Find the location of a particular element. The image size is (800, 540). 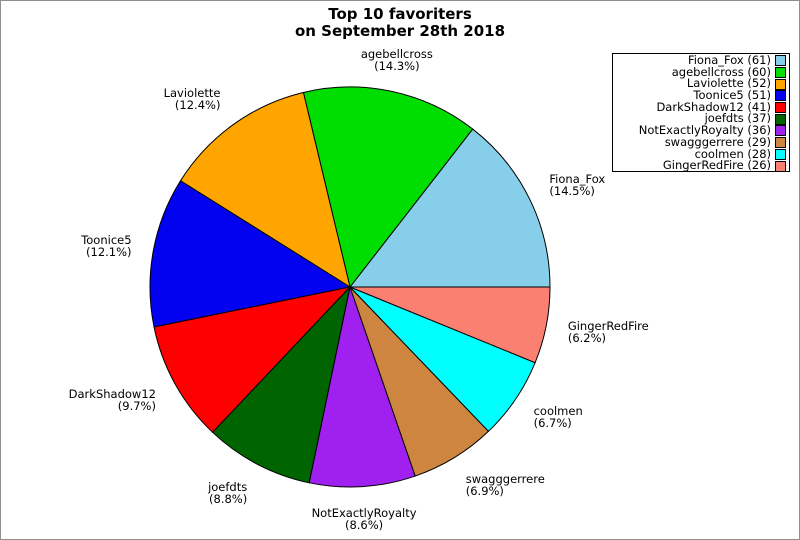

pie-slice-Laviolette is located at coordinates (265, 190).